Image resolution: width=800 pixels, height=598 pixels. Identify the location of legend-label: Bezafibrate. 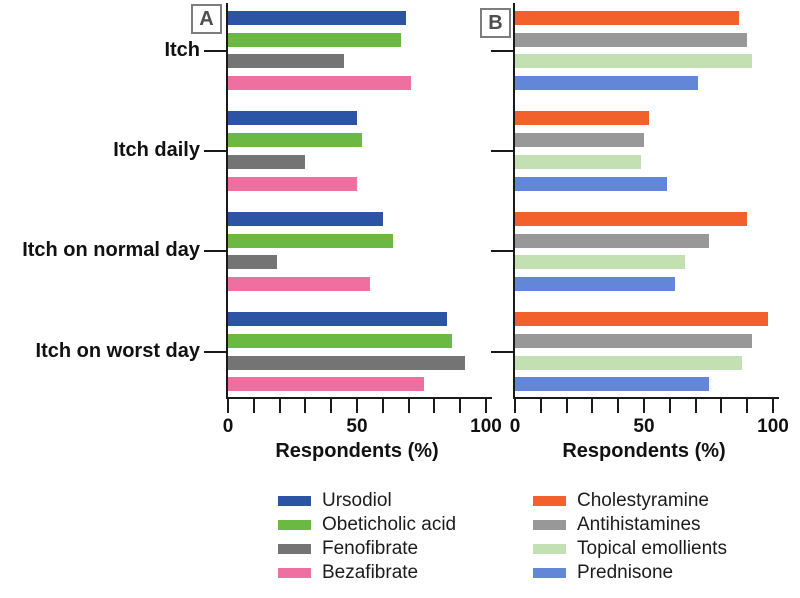
(370, 572).